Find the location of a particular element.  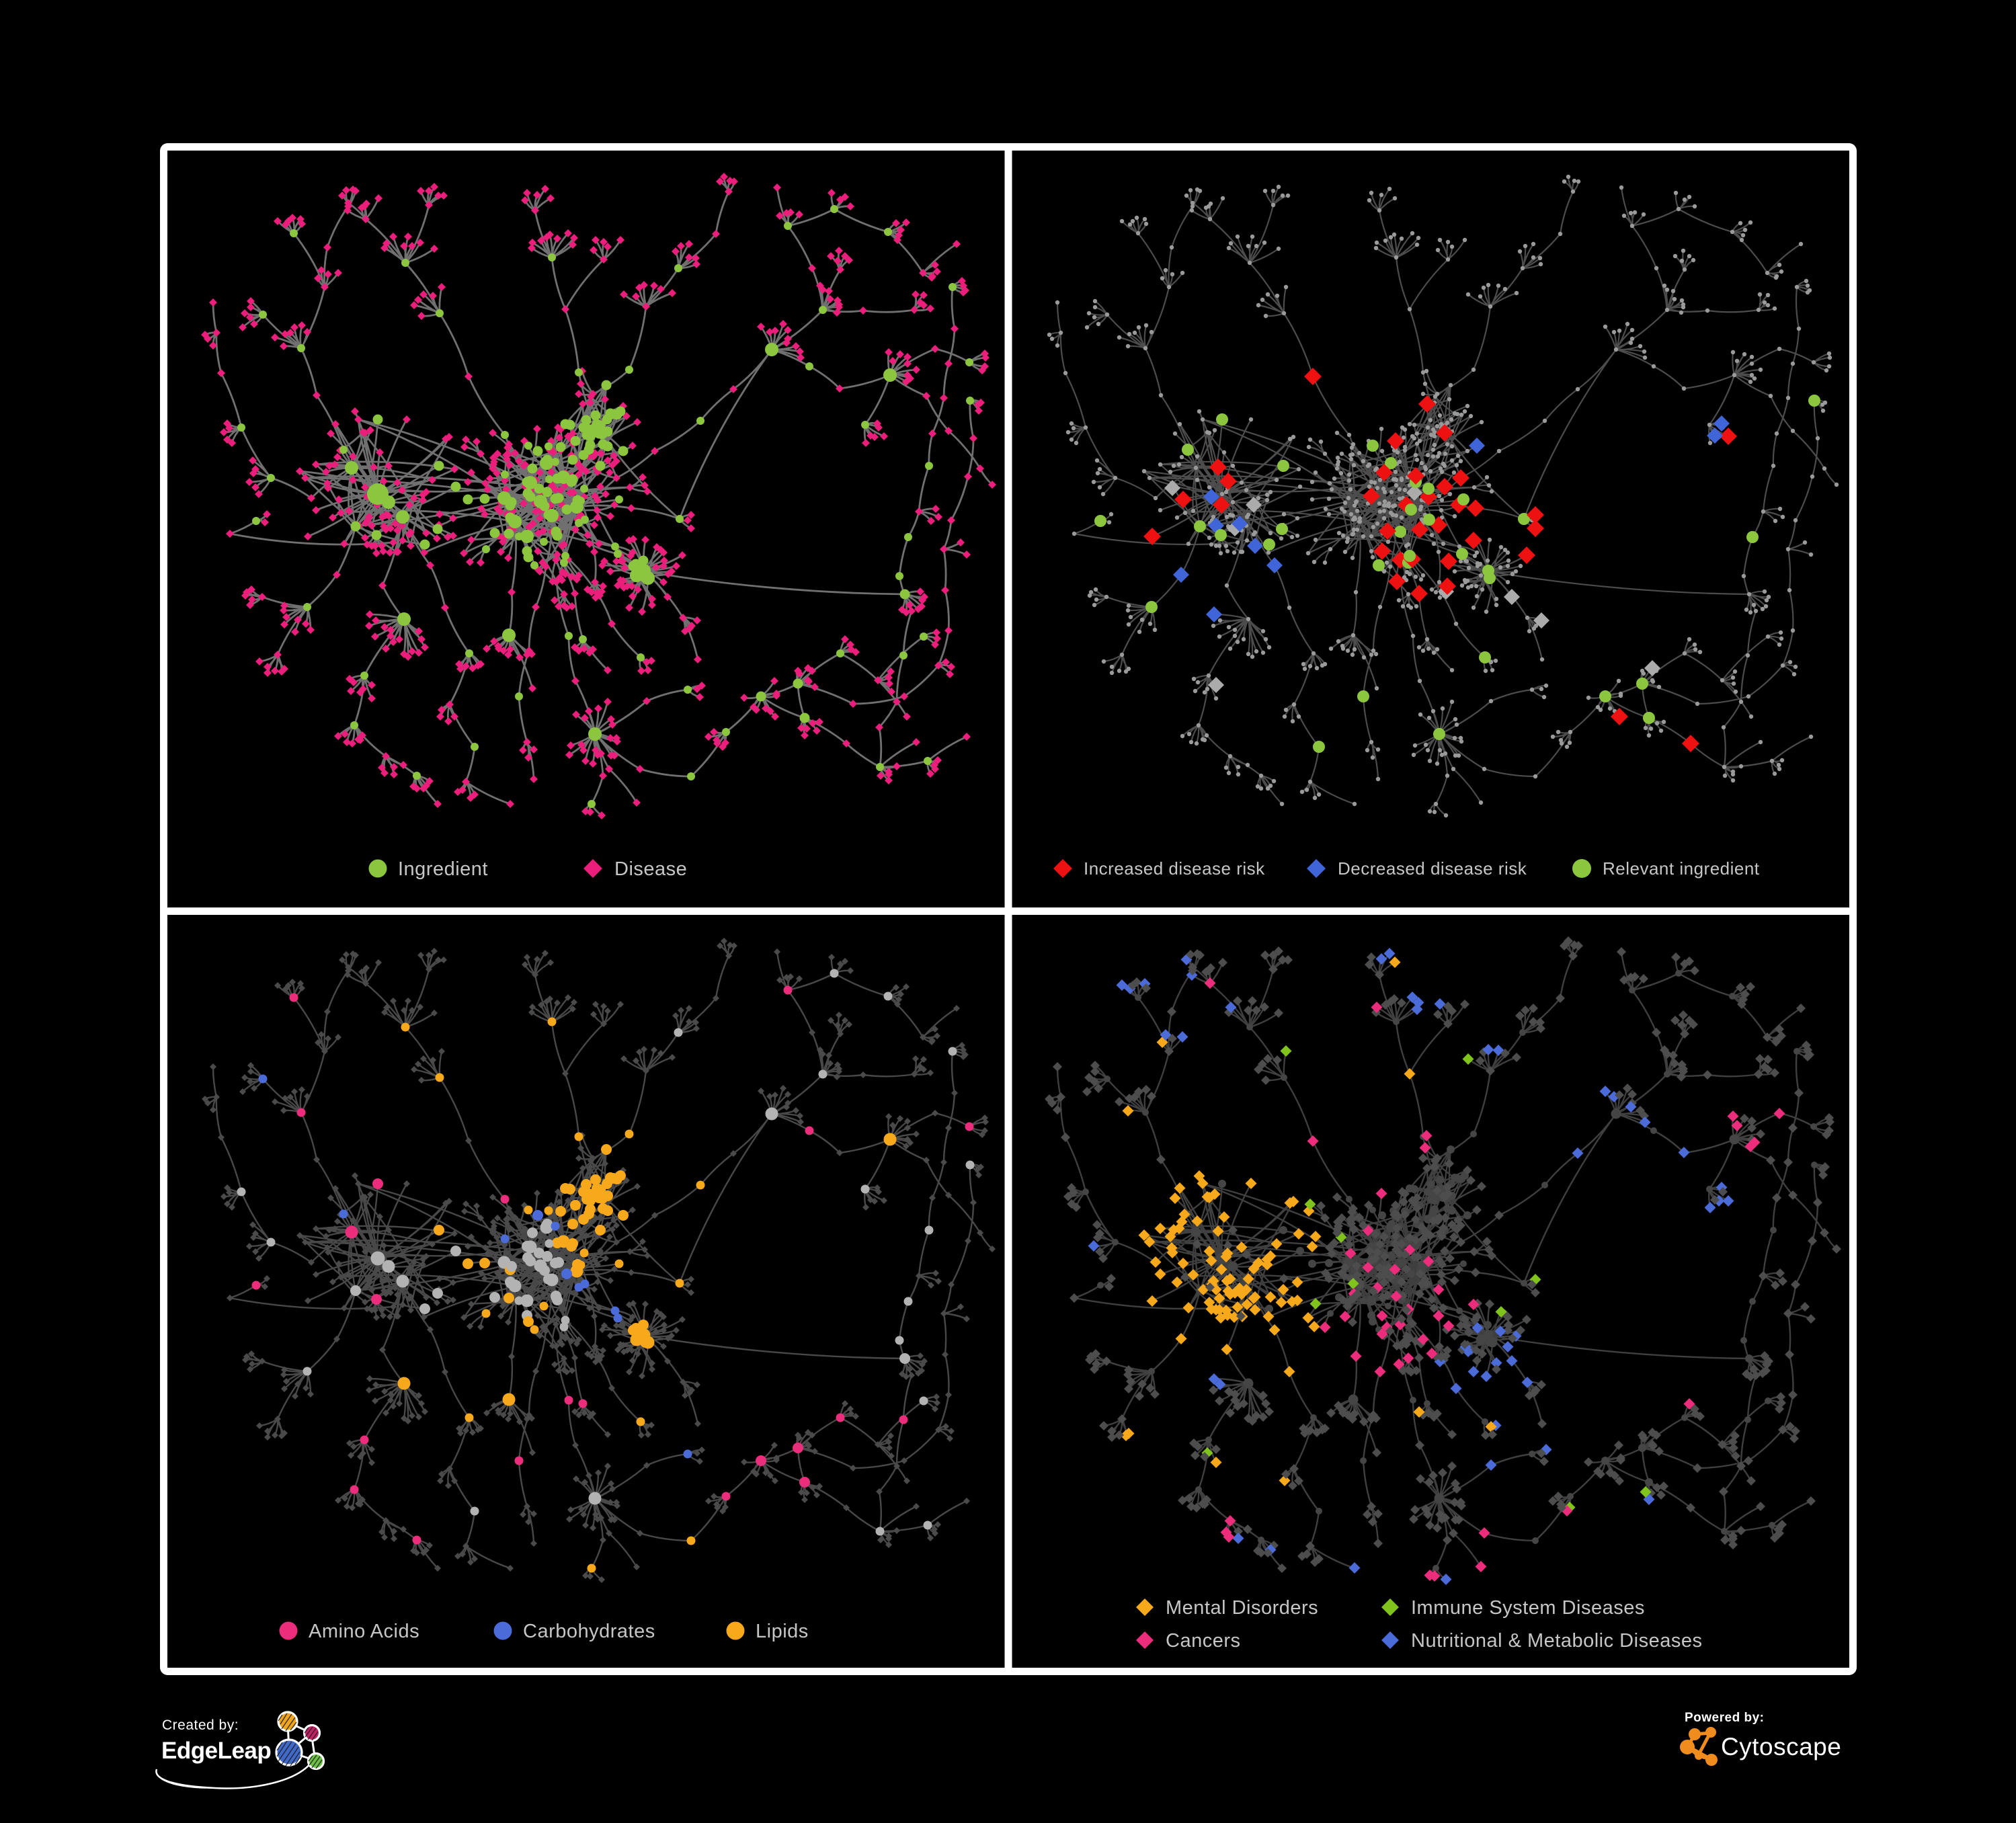

svg-text: Increased disease risk is located at coordinates (1174, 868).